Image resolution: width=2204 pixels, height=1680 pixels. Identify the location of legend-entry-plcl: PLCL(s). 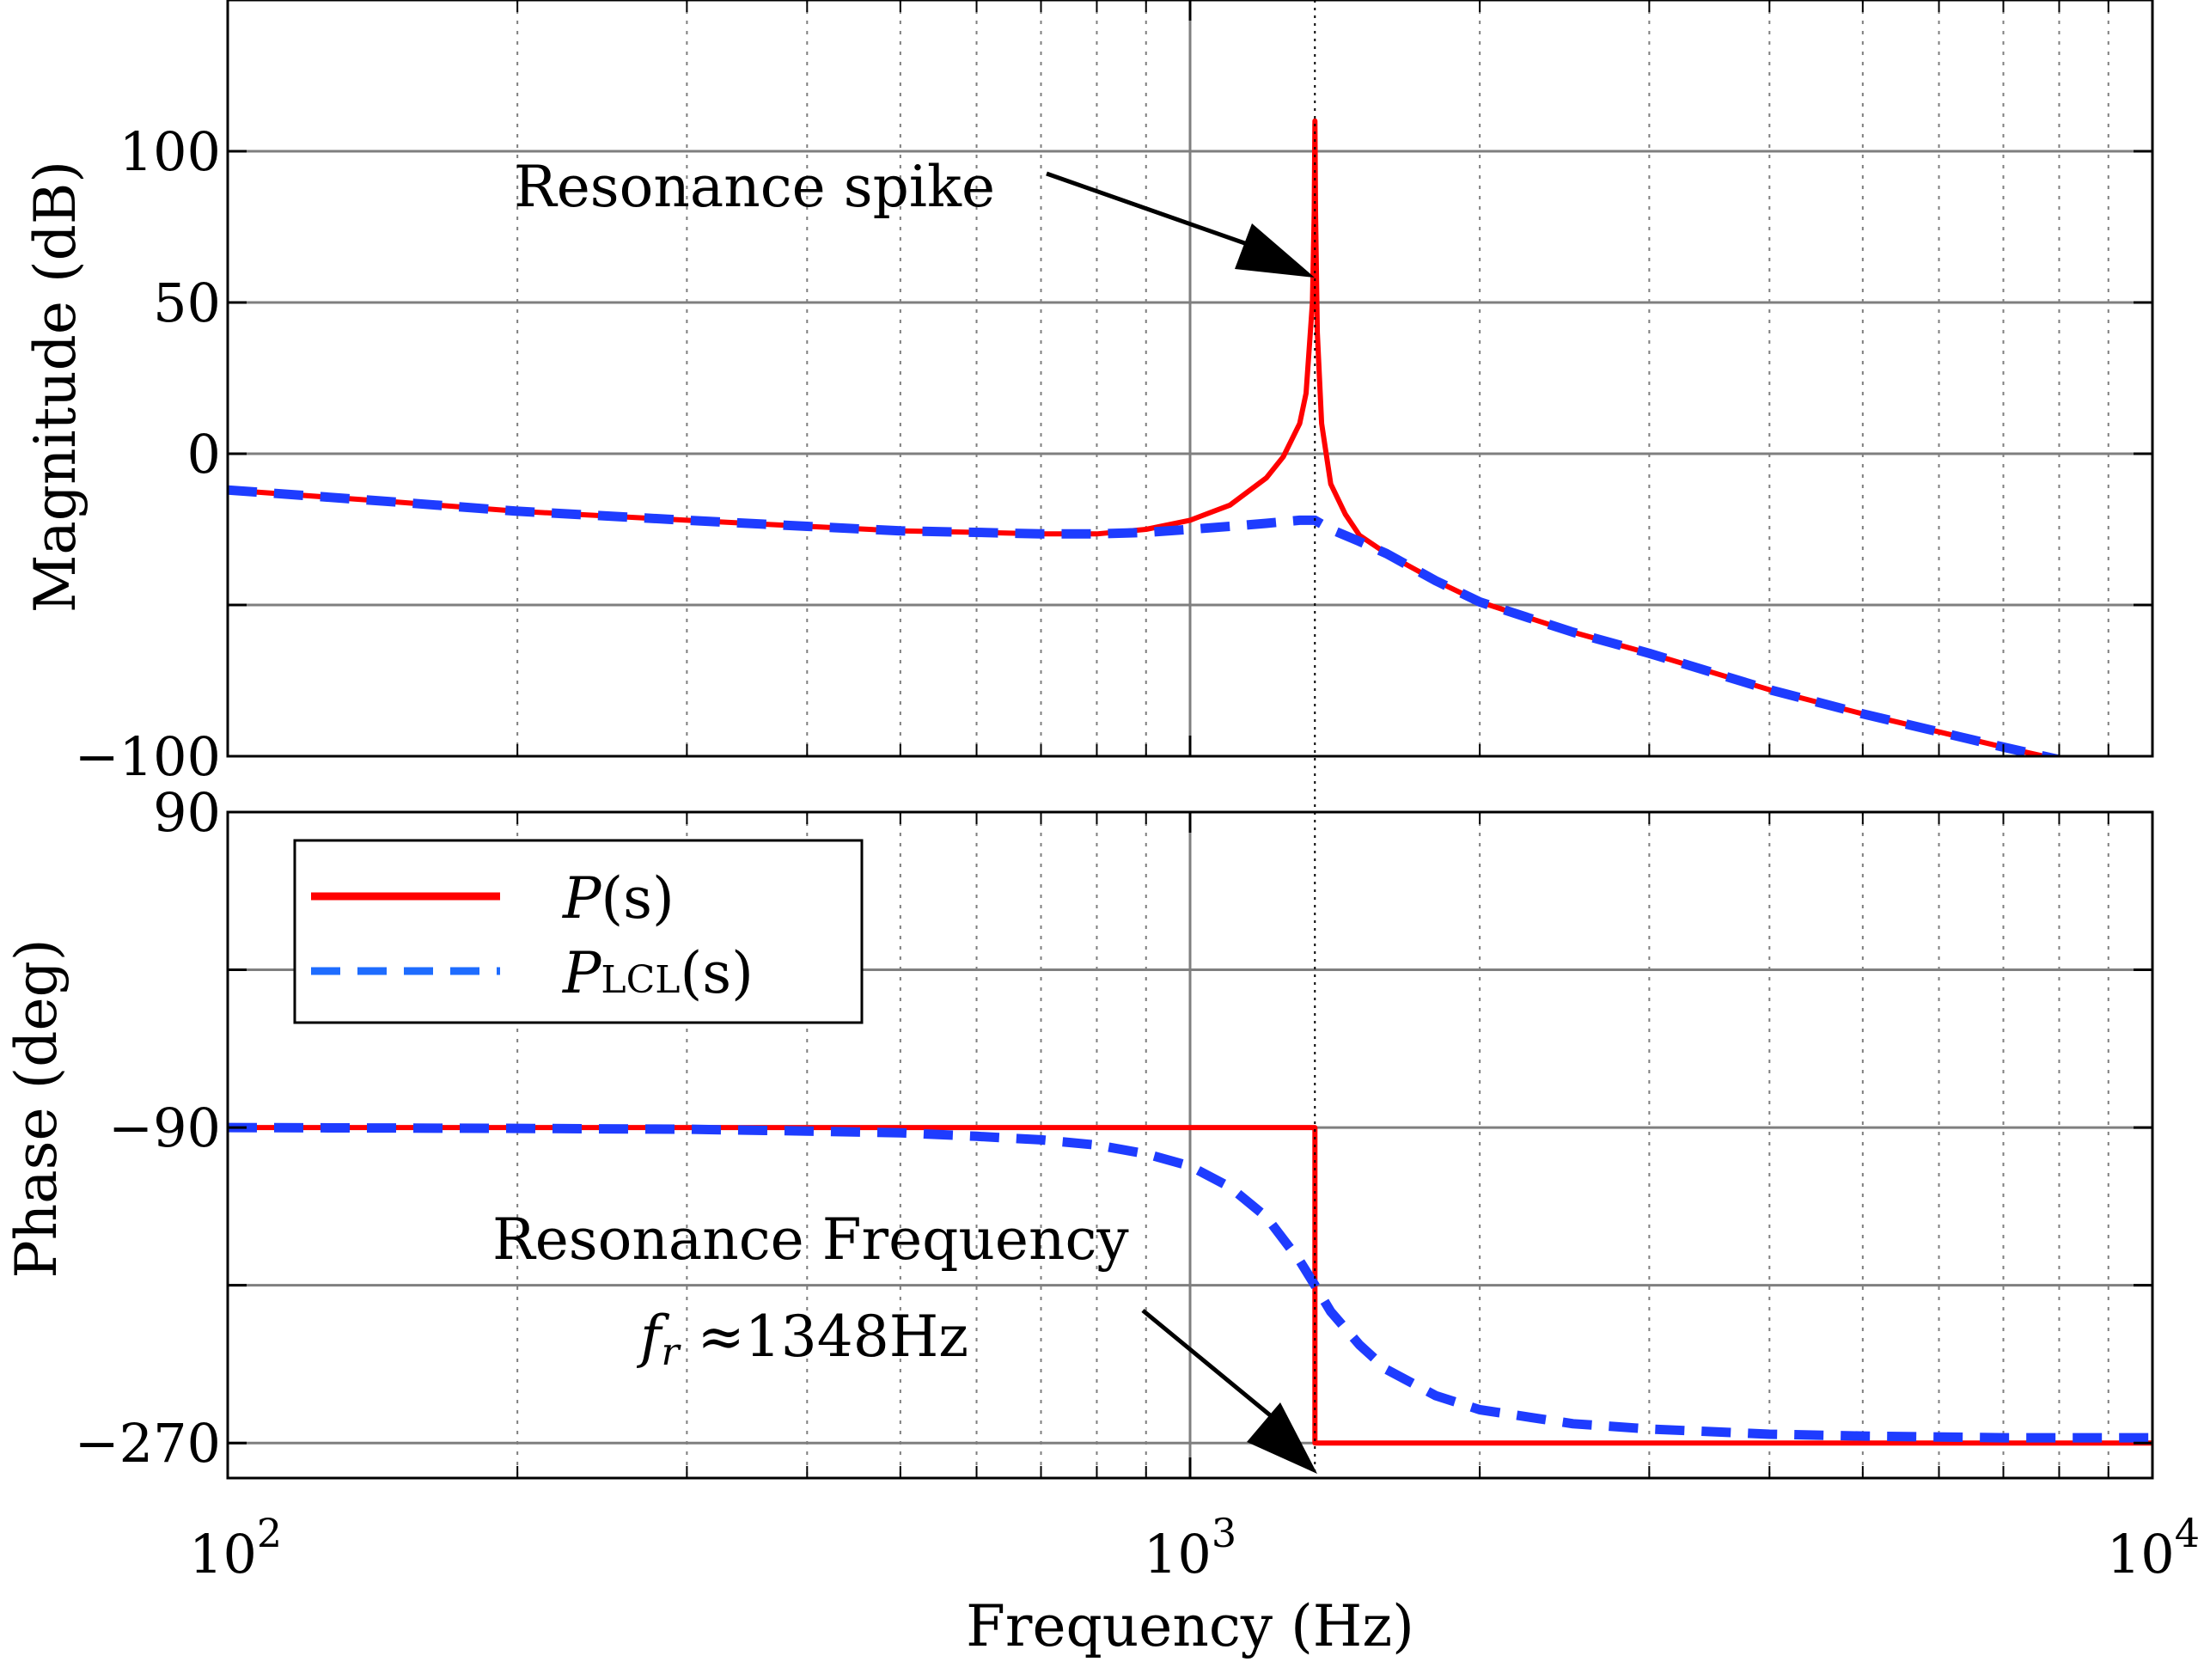
(658, 973).